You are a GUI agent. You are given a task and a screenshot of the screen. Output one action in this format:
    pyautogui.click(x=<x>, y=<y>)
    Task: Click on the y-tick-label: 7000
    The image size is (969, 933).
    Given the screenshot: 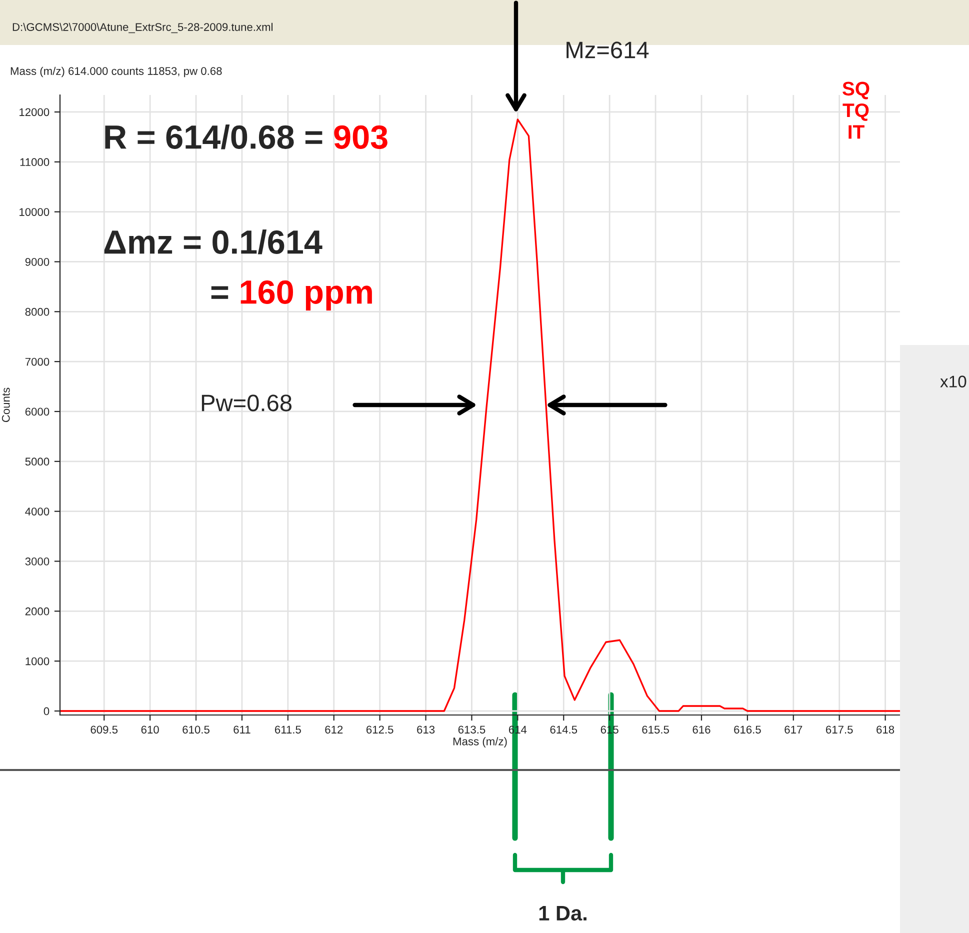 What is the action you would take?
    pyautogui.click(x=37, y=362)
    